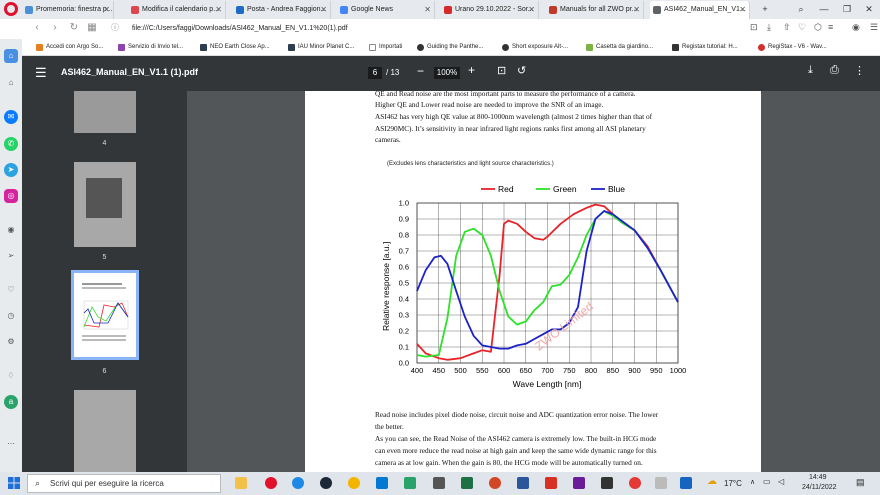 This screenshot has width=880, height=495. I want to click on minimize-icon: —, so click(824, 9).